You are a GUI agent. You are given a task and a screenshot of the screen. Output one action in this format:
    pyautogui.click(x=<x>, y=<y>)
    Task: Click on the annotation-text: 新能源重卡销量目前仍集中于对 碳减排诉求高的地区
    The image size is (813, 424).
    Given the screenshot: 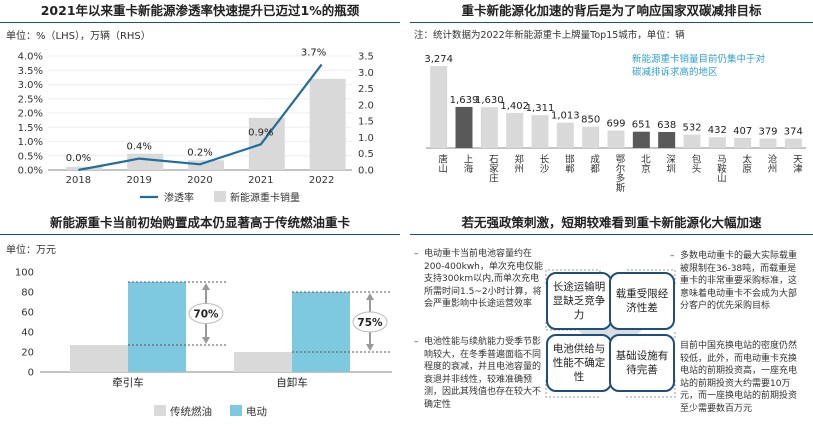 What is the action you would take?
    pyautogui.click(x=698, y=66)
    